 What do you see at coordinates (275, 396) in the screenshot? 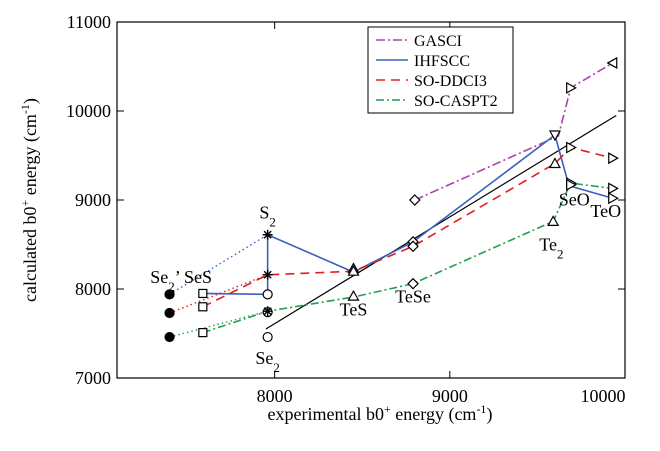
I see `x-tick-label: 8000` at bounding box center [275, 396].